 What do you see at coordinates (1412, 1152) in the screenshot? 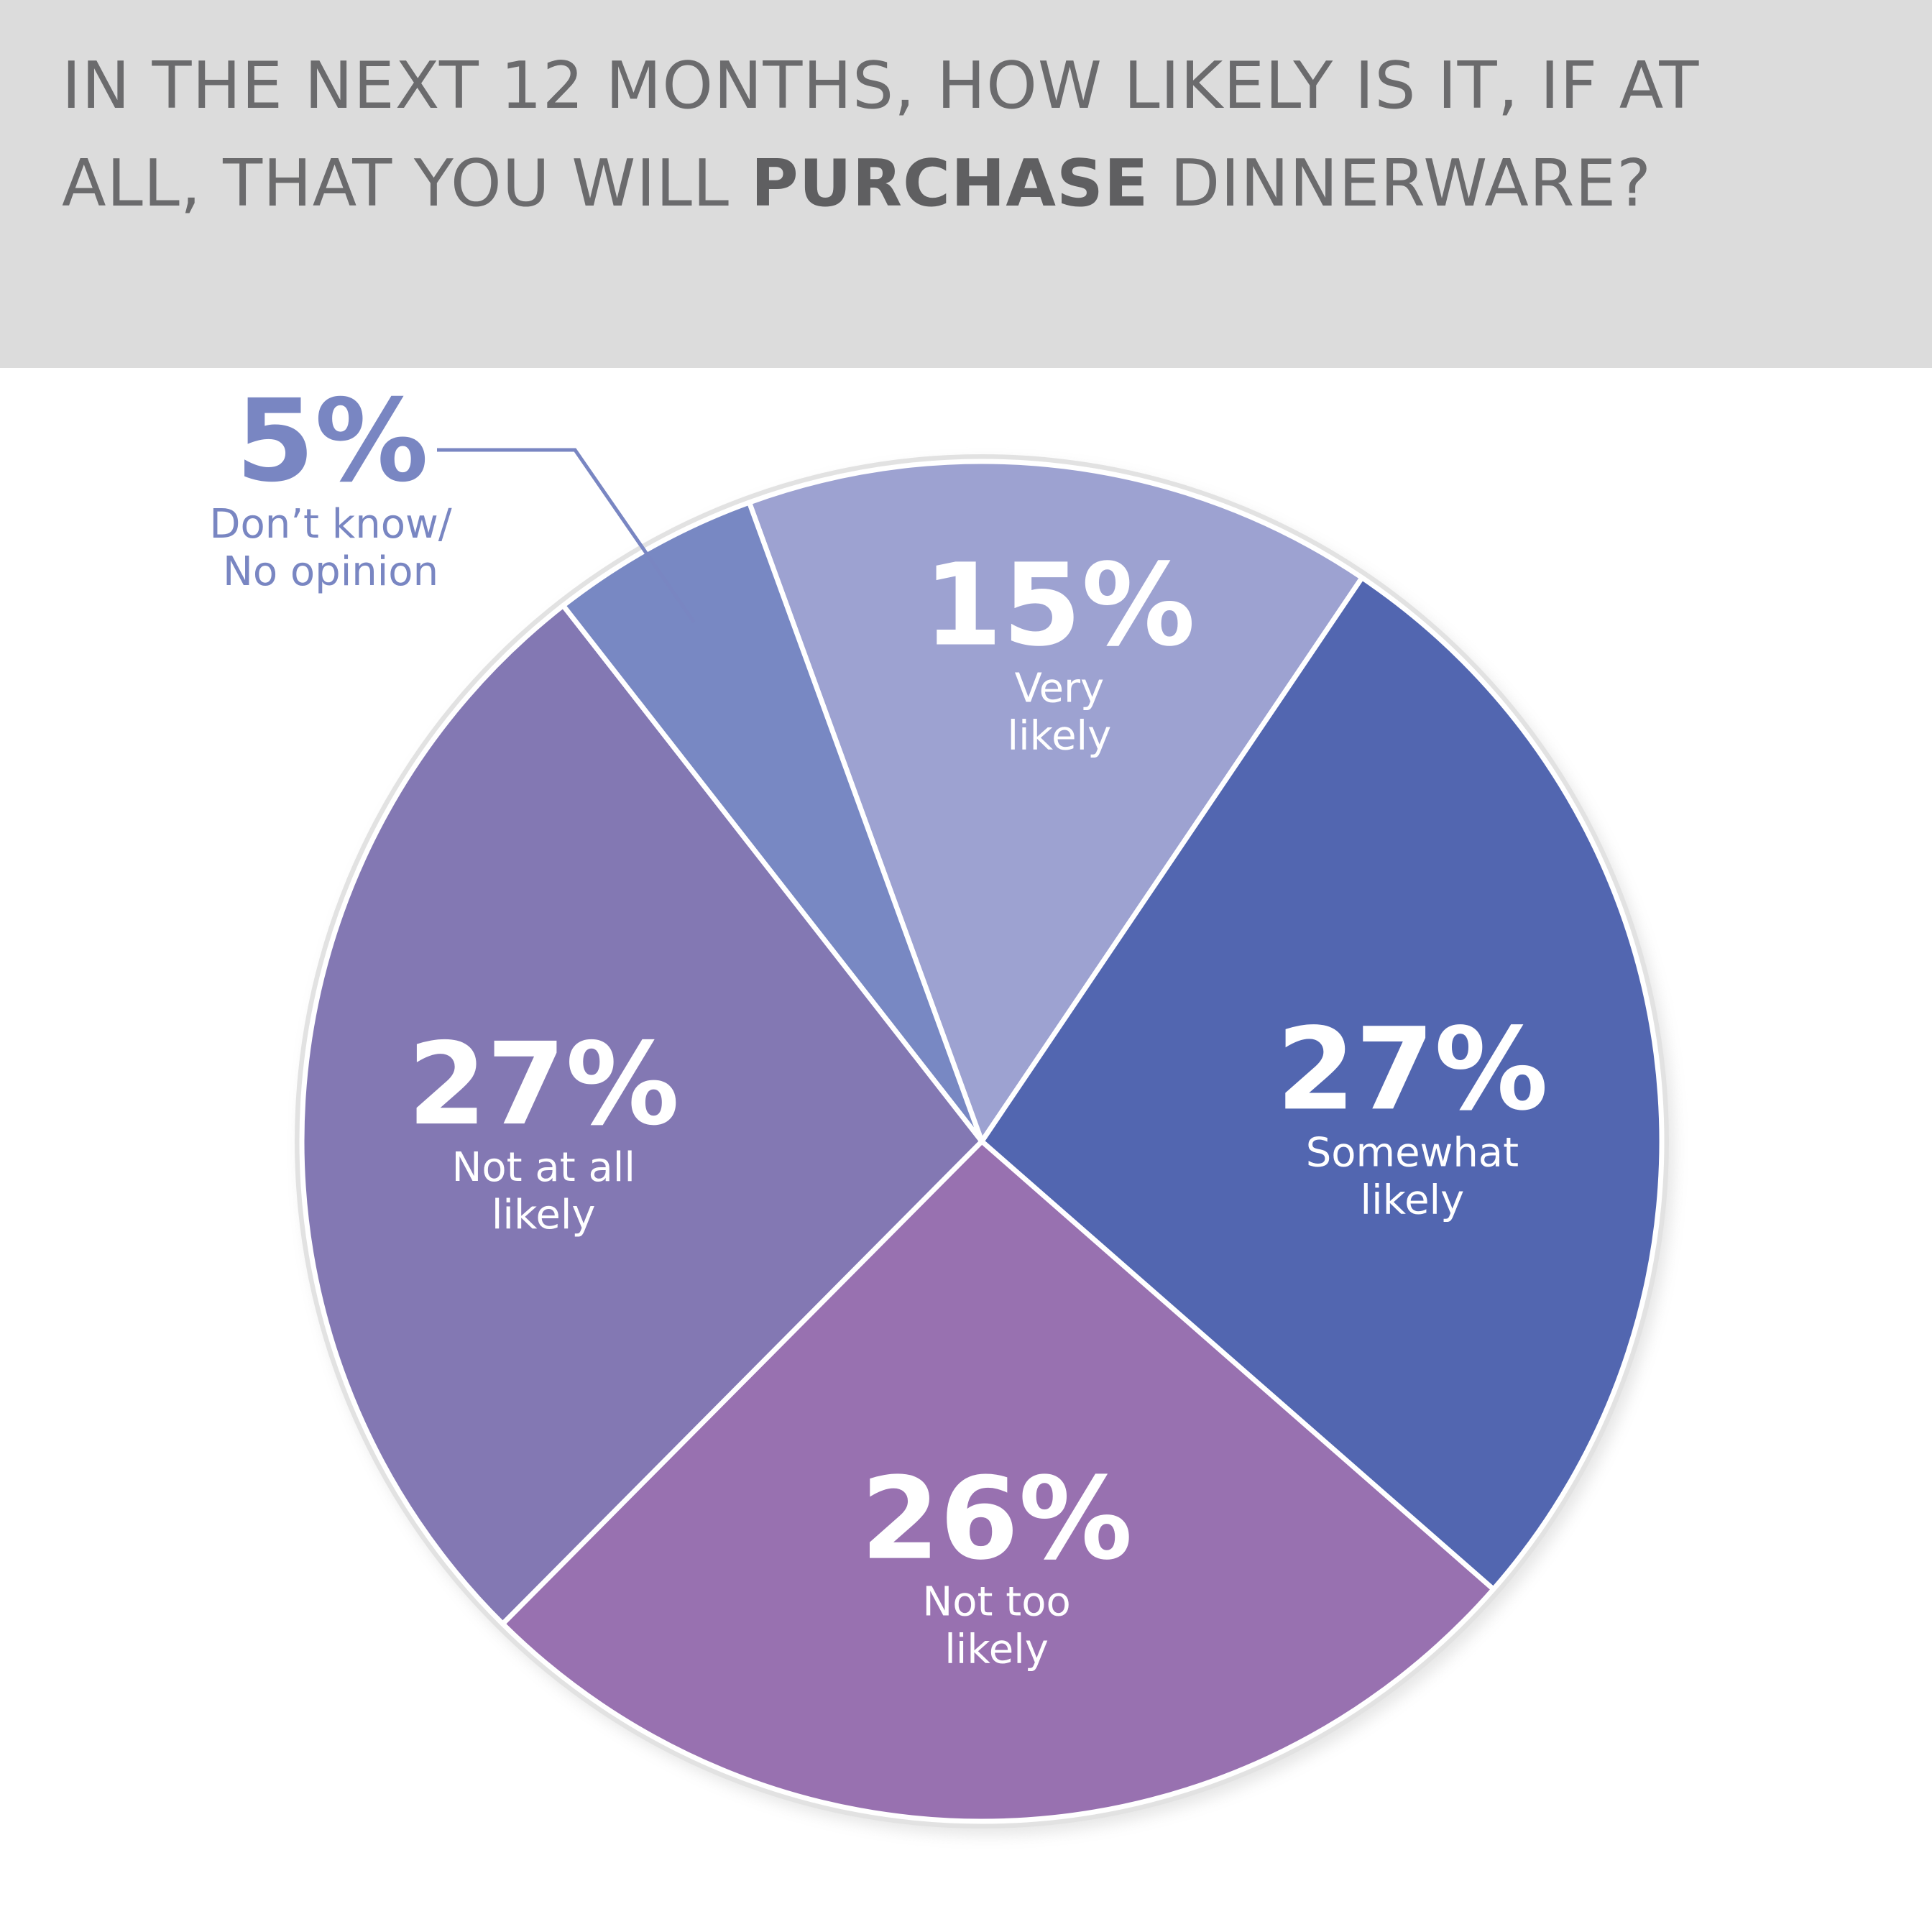
I see `category-label-somewhat-likely-line-1: Somewhat` at bounding box center [1412, 1152].